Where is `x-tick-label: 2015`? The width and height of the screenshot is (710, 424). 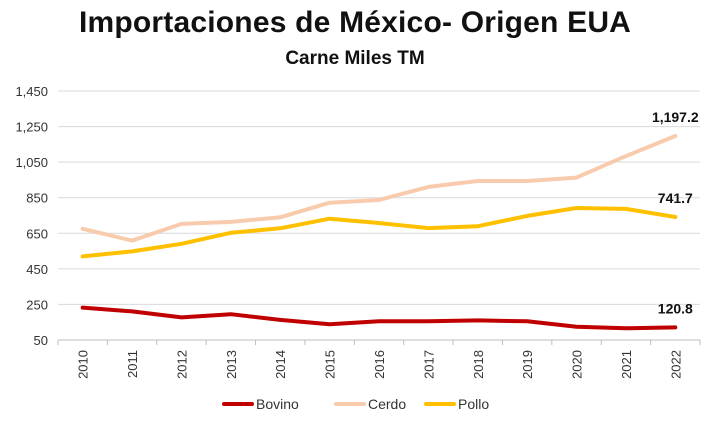
x-tick-label: 2015 is located at coordinates (330, 364).